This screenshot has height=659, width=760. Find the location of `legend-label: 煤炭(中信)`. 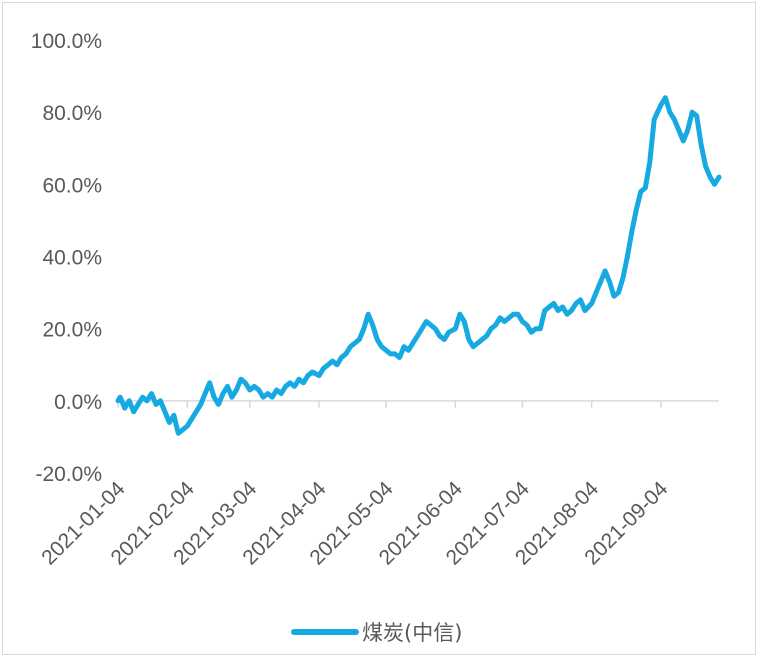

legend-label: 煤炭(中信) is located at coordinates (412, 633).